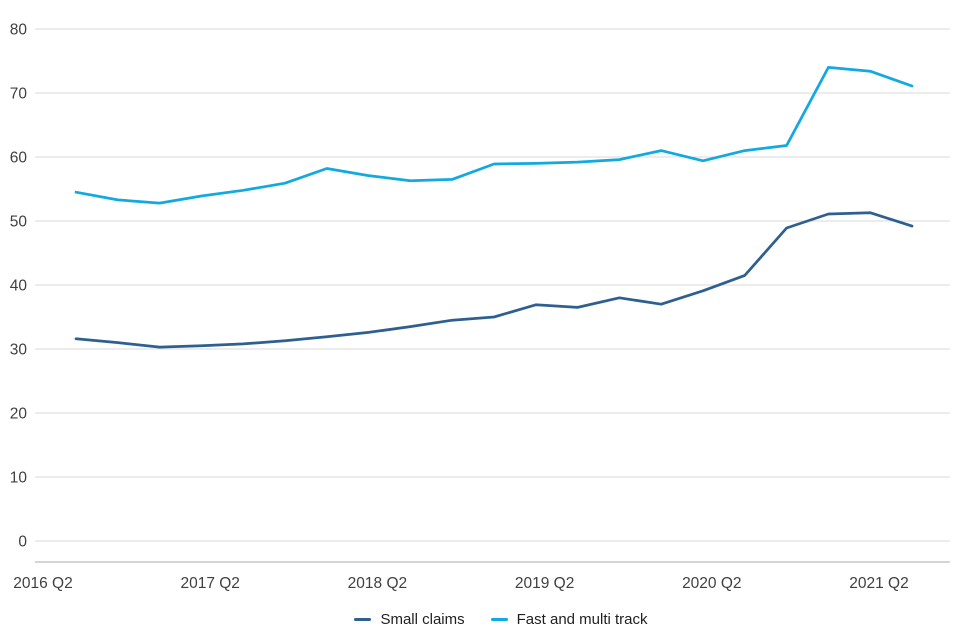 The height and width of the screenshot is (640, 960). What do you see at coordinates (42, 583) in the screenshot?
I see `x-tick-label: 2016 Q2` at bounding box center [42, 583].